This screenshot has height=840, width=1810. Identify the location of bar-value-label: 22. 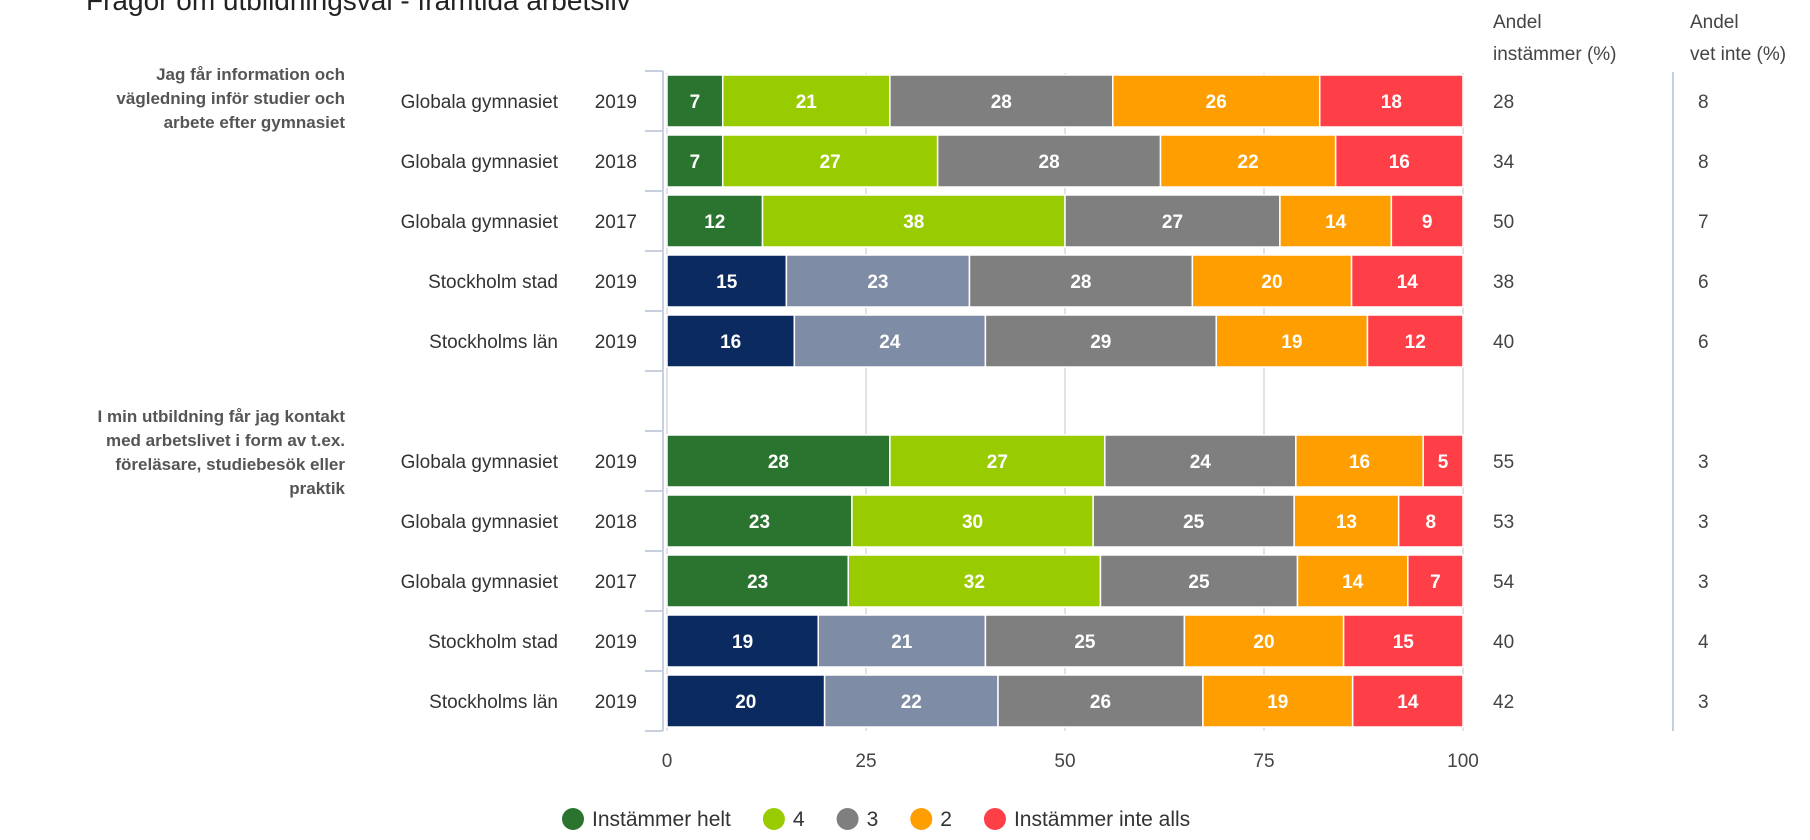
(911, 702).